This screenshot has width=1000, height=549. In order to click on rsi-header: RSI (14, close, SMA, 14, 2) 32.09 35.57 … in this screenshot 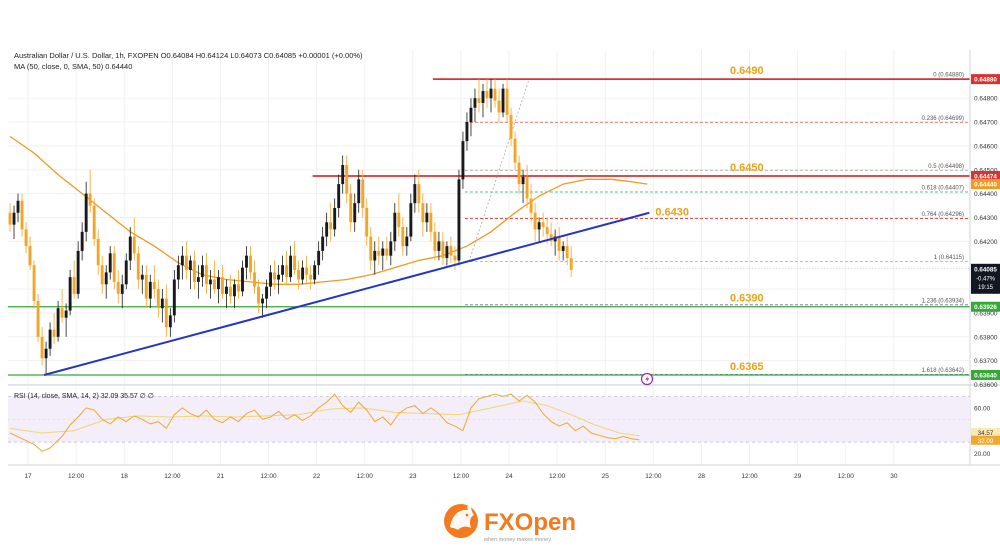, I will do `click(84, 396)`.